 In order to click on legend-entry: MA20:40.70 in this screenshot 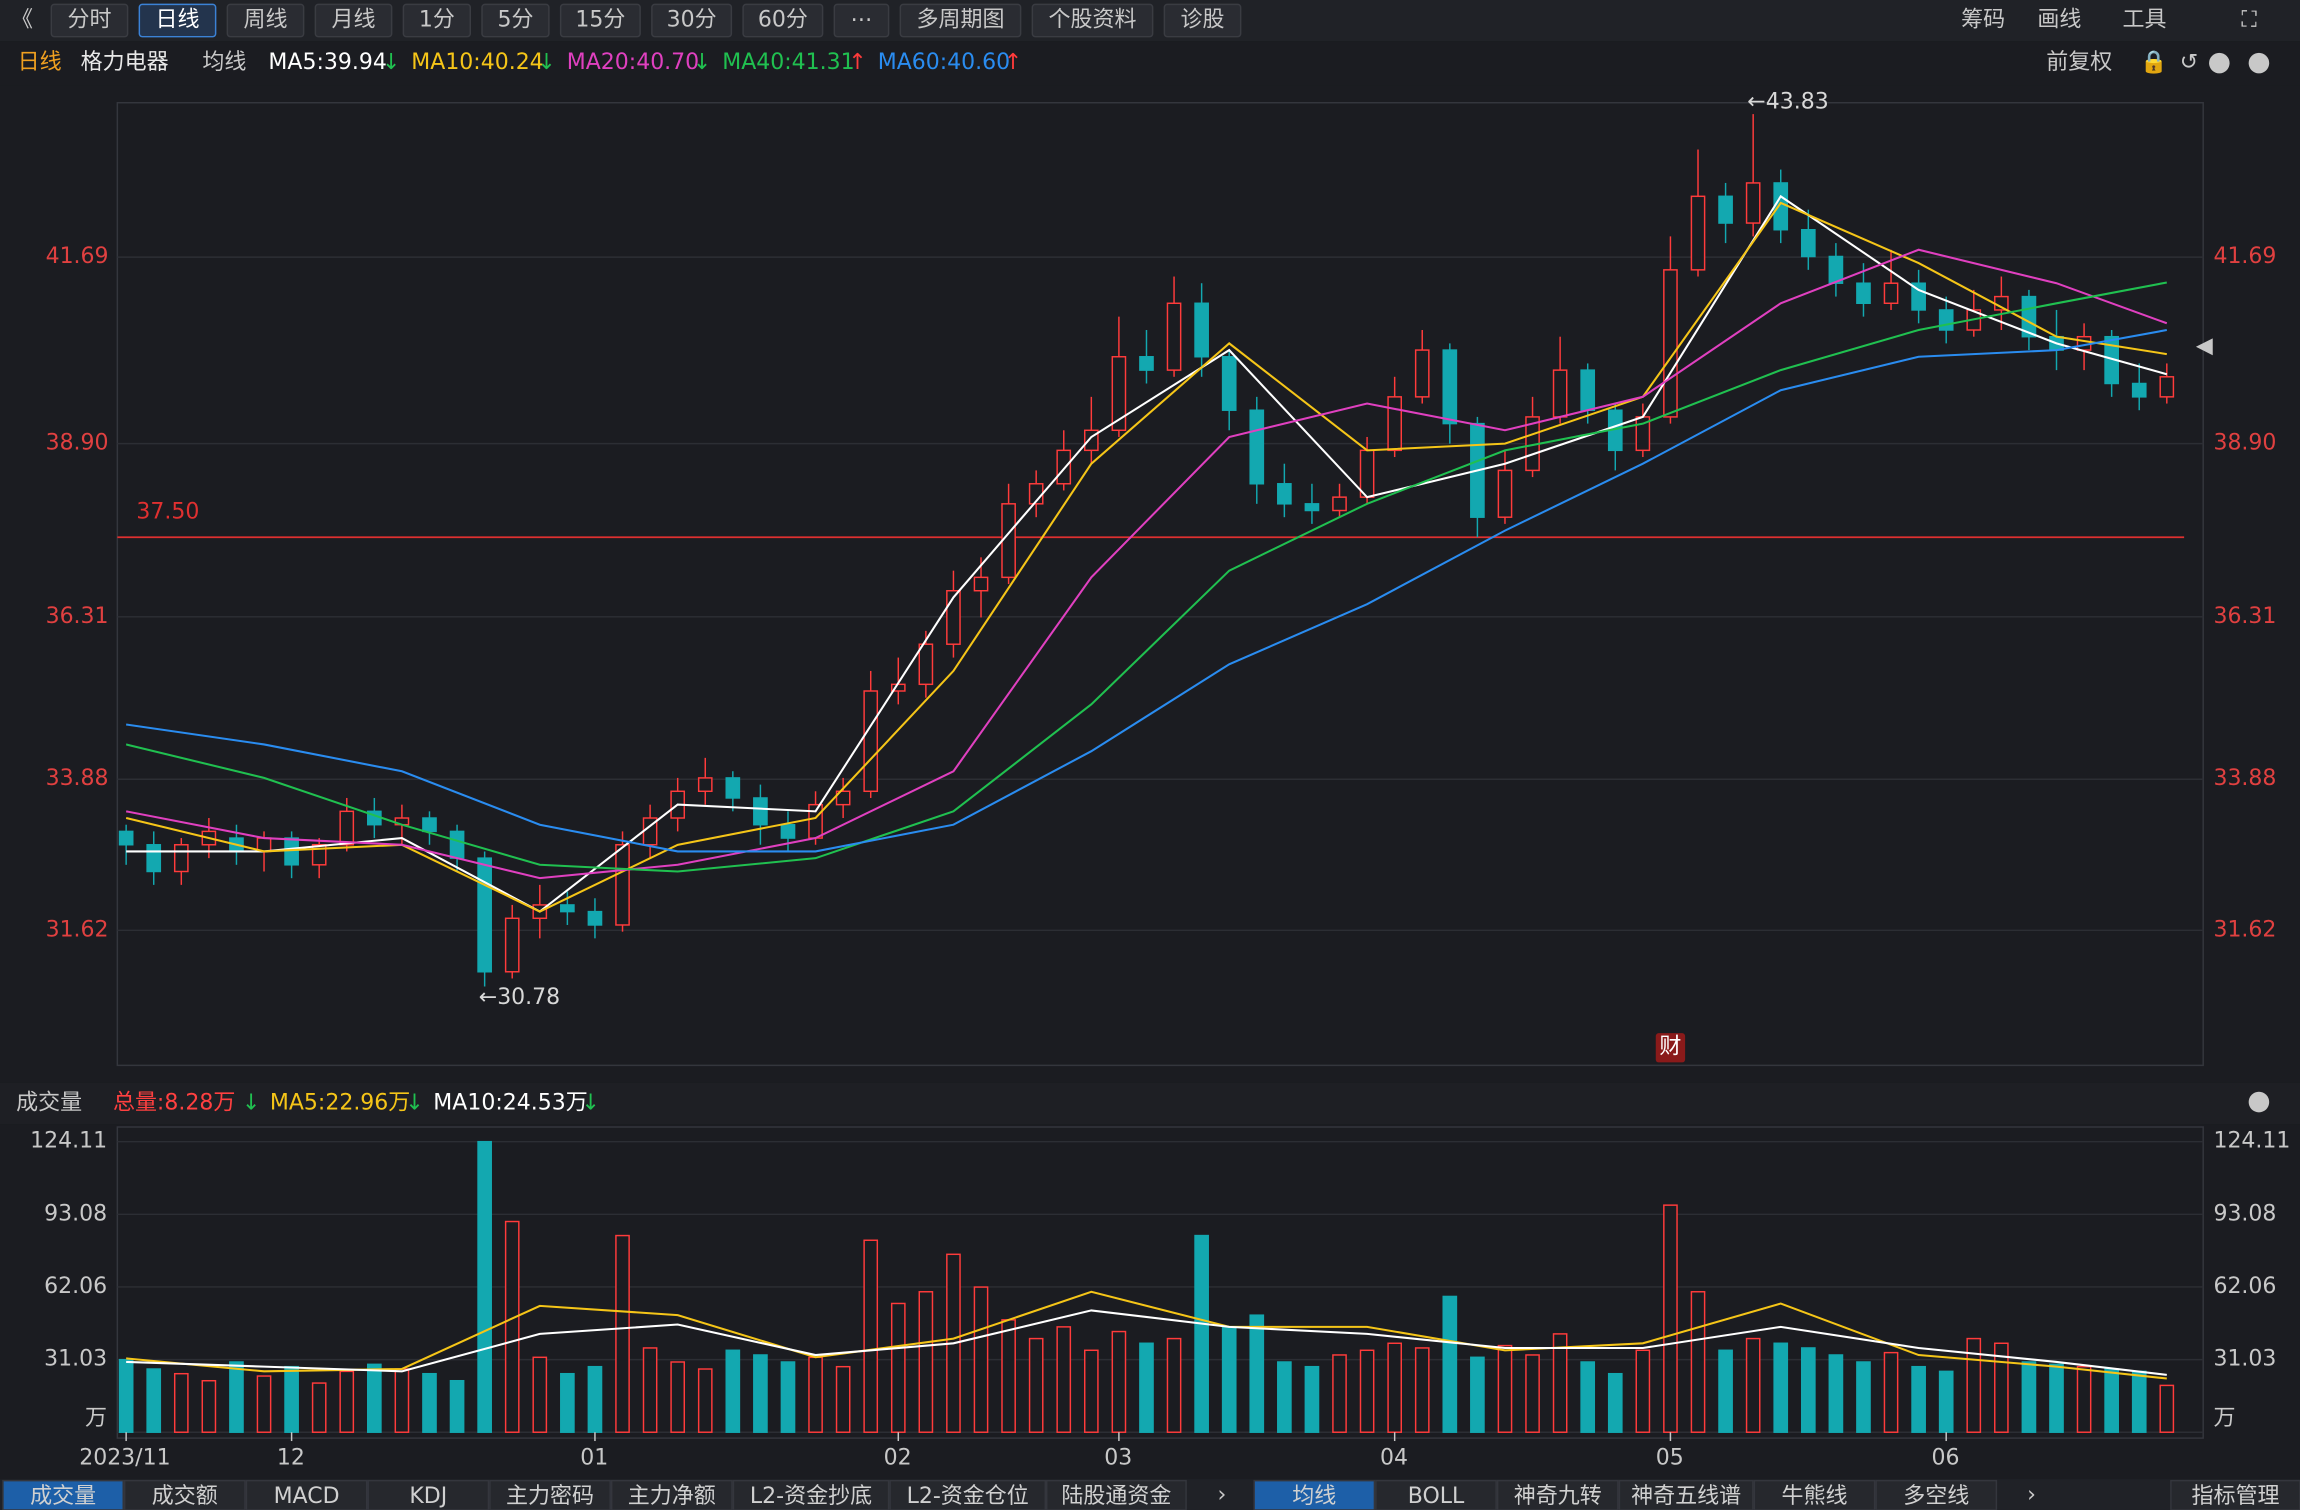, I will do `click(633, 62)`.